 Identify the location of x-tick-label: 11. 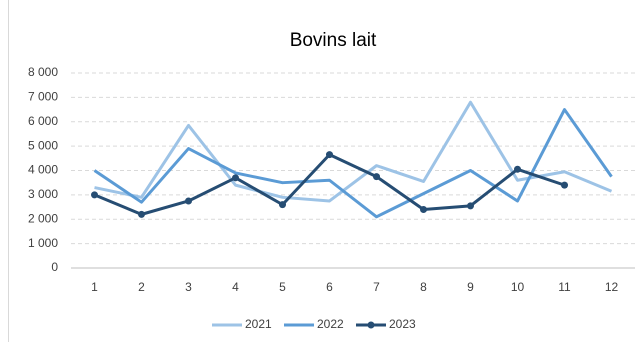
(564, 287).